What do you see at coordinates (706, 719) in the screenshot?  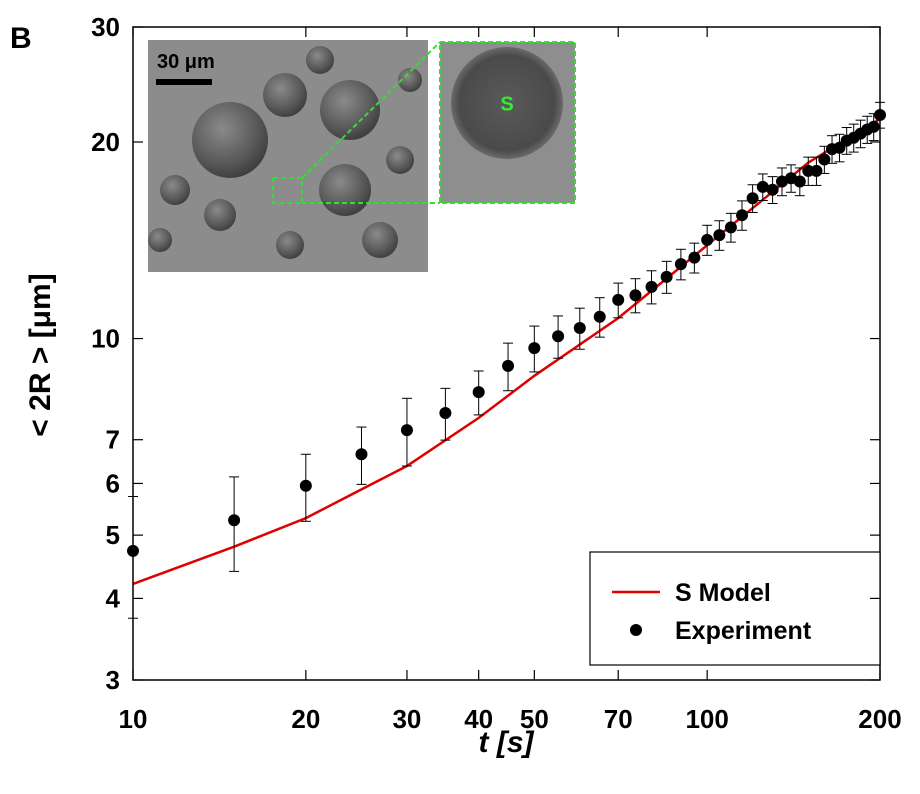 I see `x-tick-label: 100` at bounding box center [706, 719].